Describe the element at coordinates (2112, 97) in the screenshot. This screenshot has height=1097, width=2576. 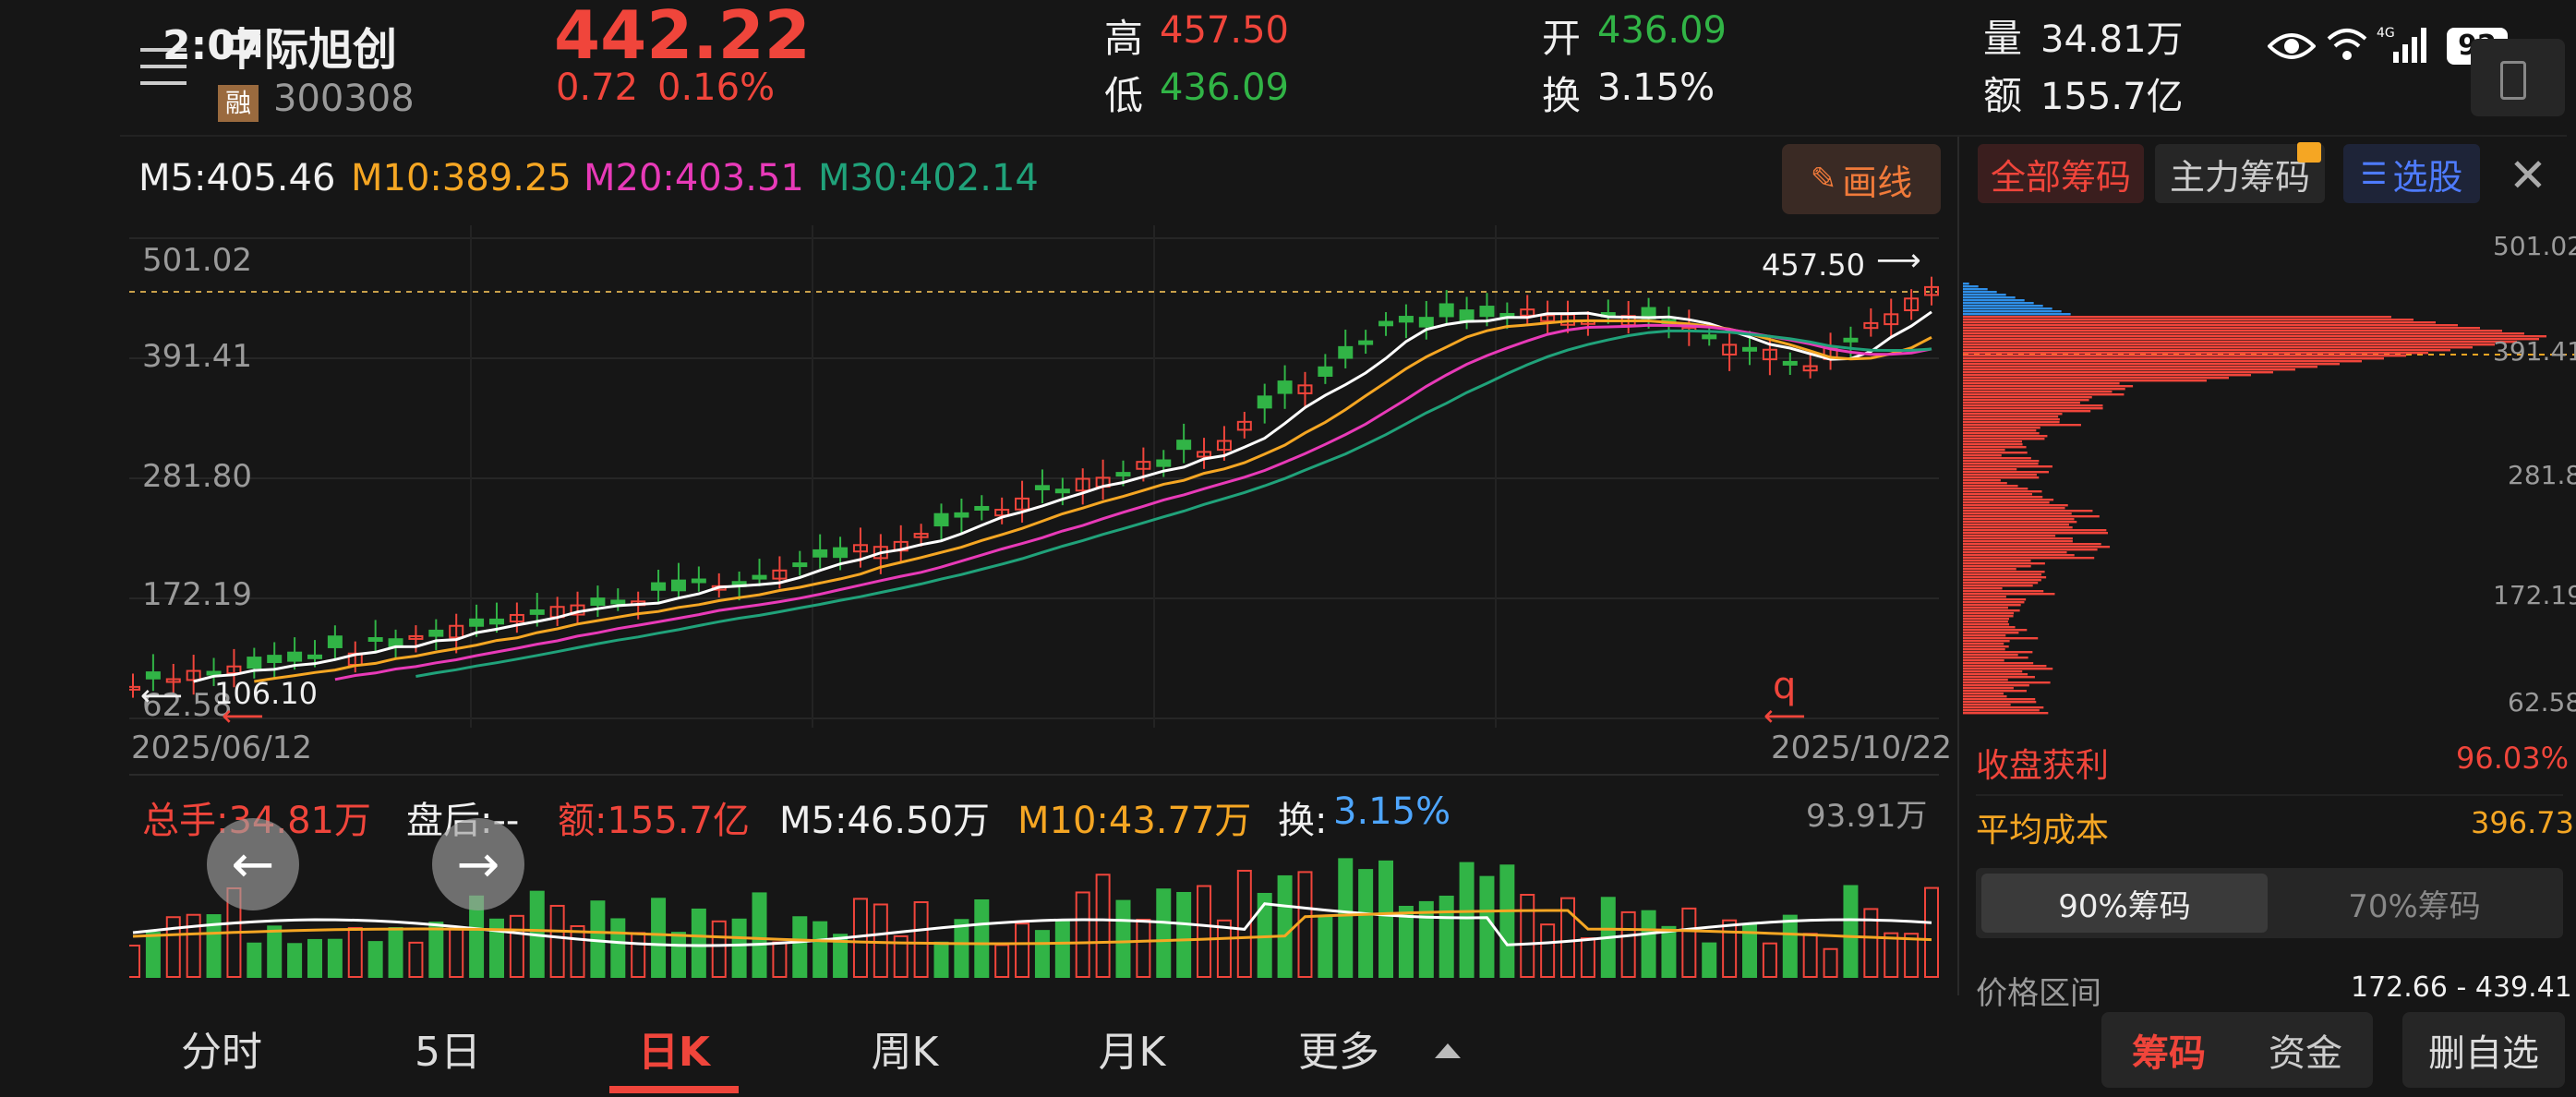
I see `amount-value: 155.7亿` at that location.